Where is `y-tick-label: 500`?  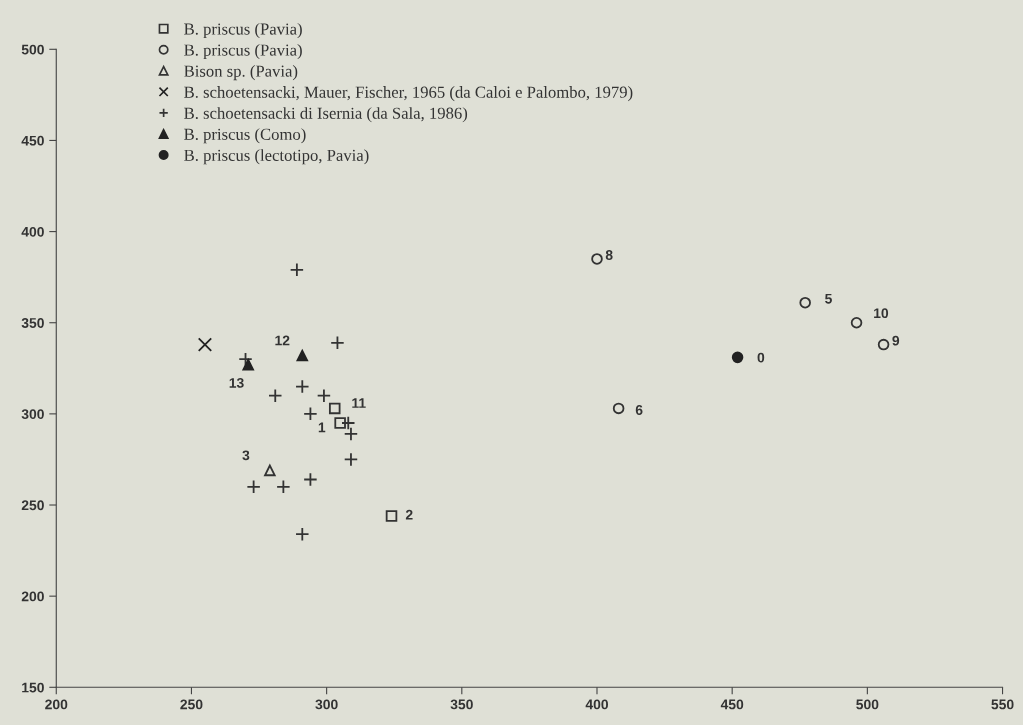
y-tick-label: 500 is located at coordinates (32, 49).